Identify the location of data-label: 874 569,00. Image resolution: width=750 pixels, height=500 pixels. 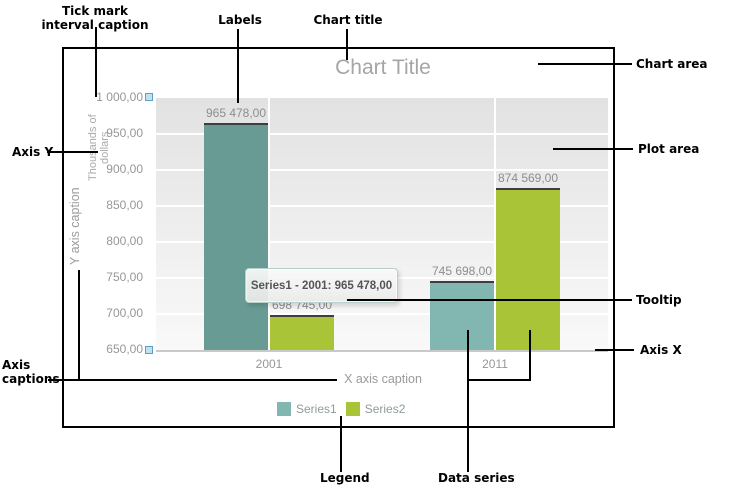
(528, 178).